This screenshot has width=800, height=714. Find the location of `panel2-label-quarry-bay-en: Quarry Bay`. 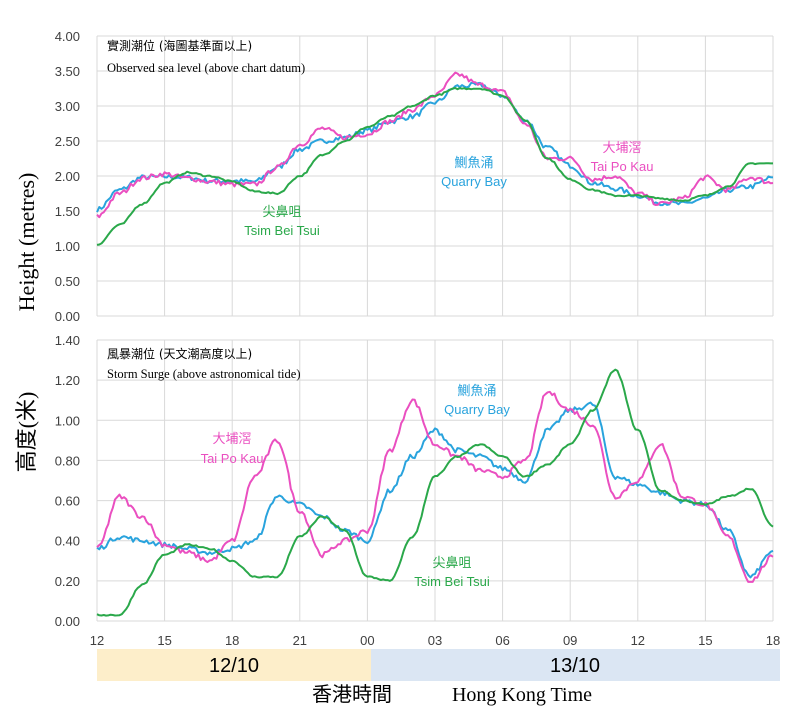

panel2-label-quarry-bay-en: Quarry Bay is located at coordinates (477, 409).